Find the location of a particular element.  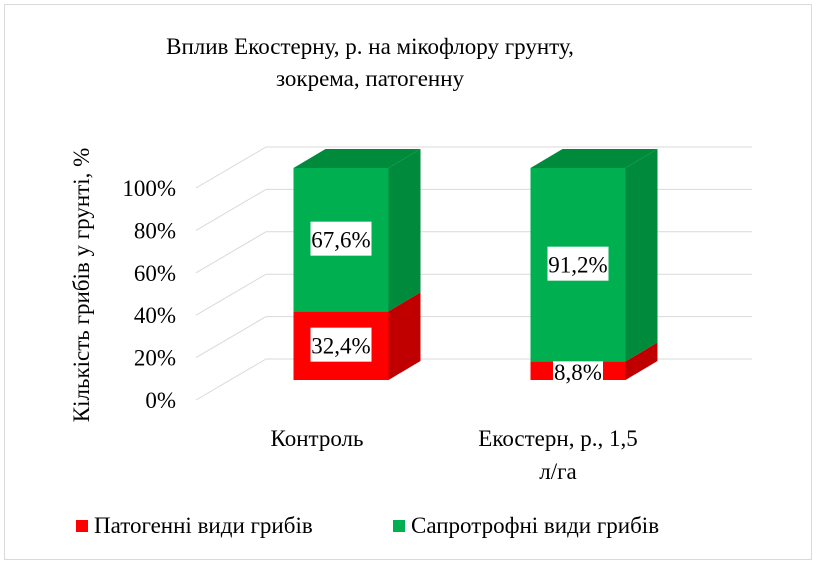

data-label: 67,6% is located at coordinates (340, 240).